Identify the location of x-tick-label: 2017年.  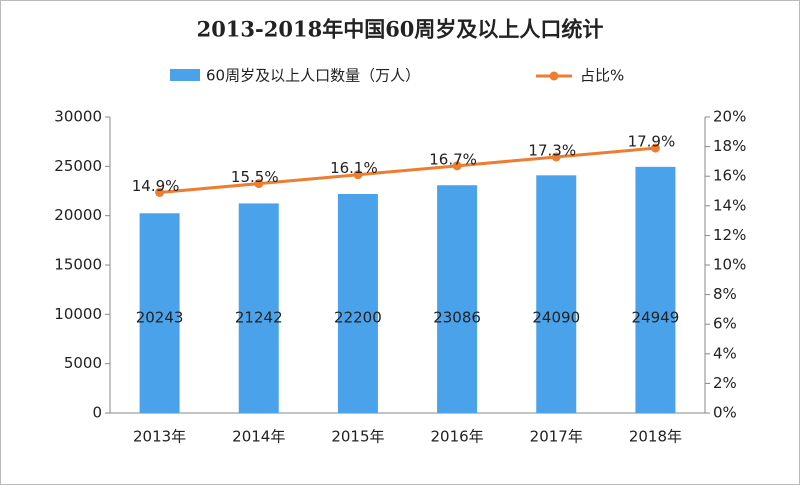
(556, 437).